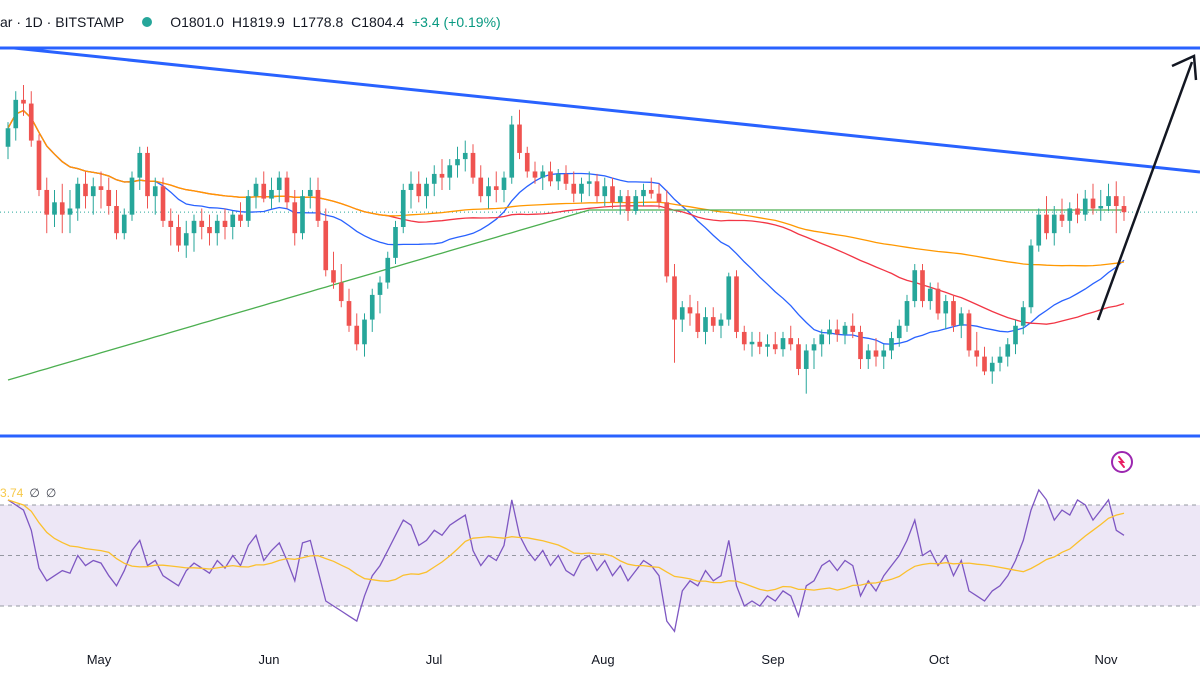 This screenshot has height=675, width=1200. What do you see at coordinates (28, 493) in the screenshot?
I see `rsi-legend: 3.74 ∅ ∅` at bounding box center [28, 493].